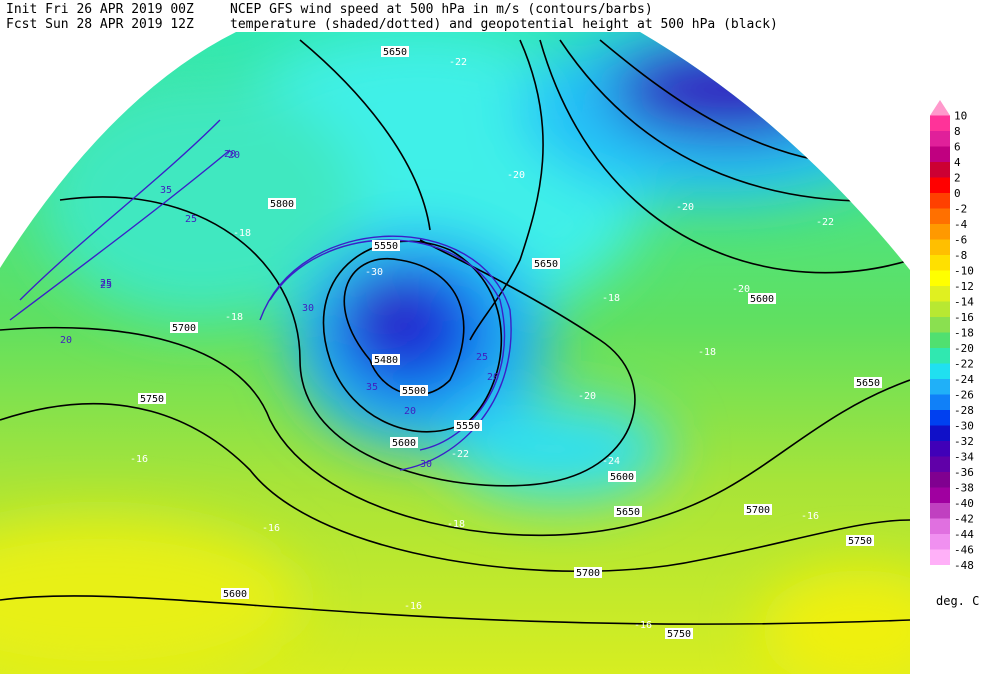 This screenshot has height=684, width=1000. I want to click on legend-label: -26, so click(964, 395).